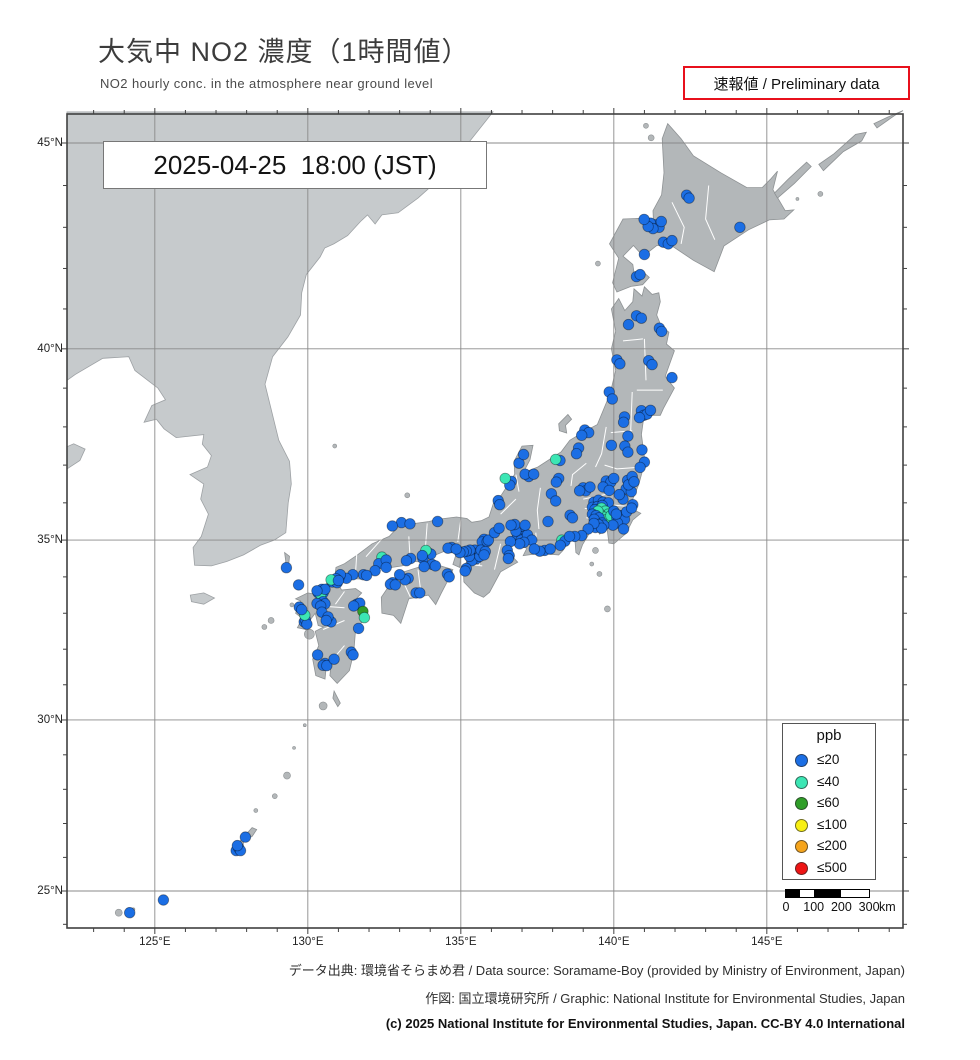  Describe the element at coordinates (50, 540) in the screenshot. I see `lat-axis-label: 35°N` at that location.